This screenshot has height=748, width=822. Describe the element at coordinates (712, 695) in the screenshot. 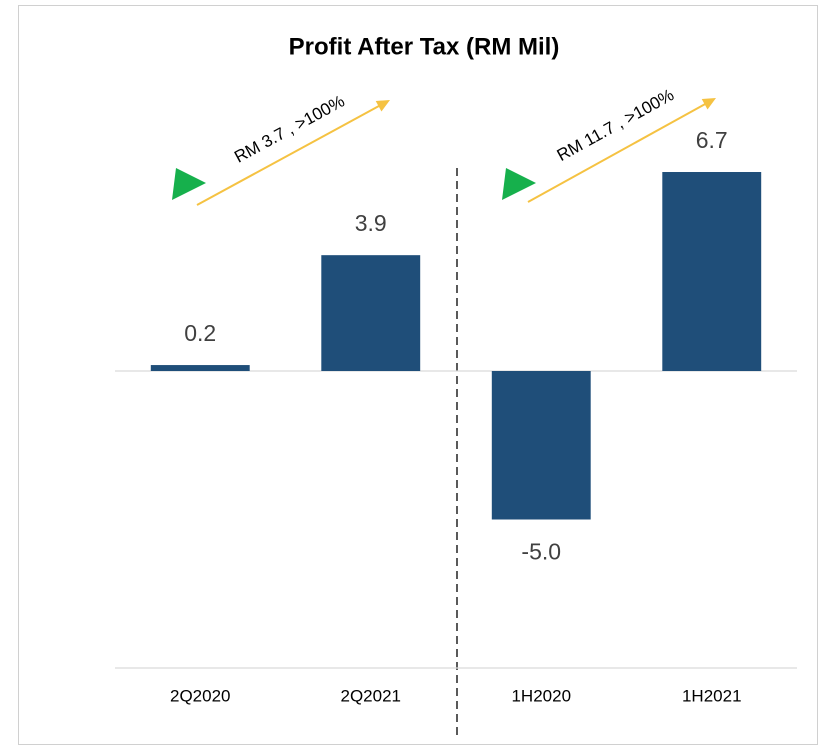

I see `x-tick-label: 1H2021` at that location.